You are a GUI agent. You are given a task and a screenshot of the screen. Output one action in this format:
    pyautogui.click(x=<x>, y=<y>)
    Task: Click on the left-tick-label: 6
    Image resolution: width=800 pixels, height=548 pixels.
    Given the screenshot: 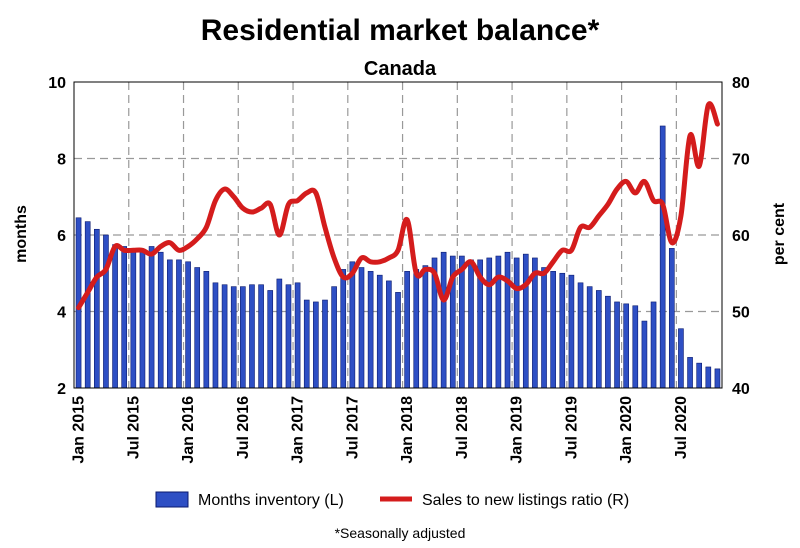 What is the action you would take?
    pyautogui.click(x=61, y=236)
    